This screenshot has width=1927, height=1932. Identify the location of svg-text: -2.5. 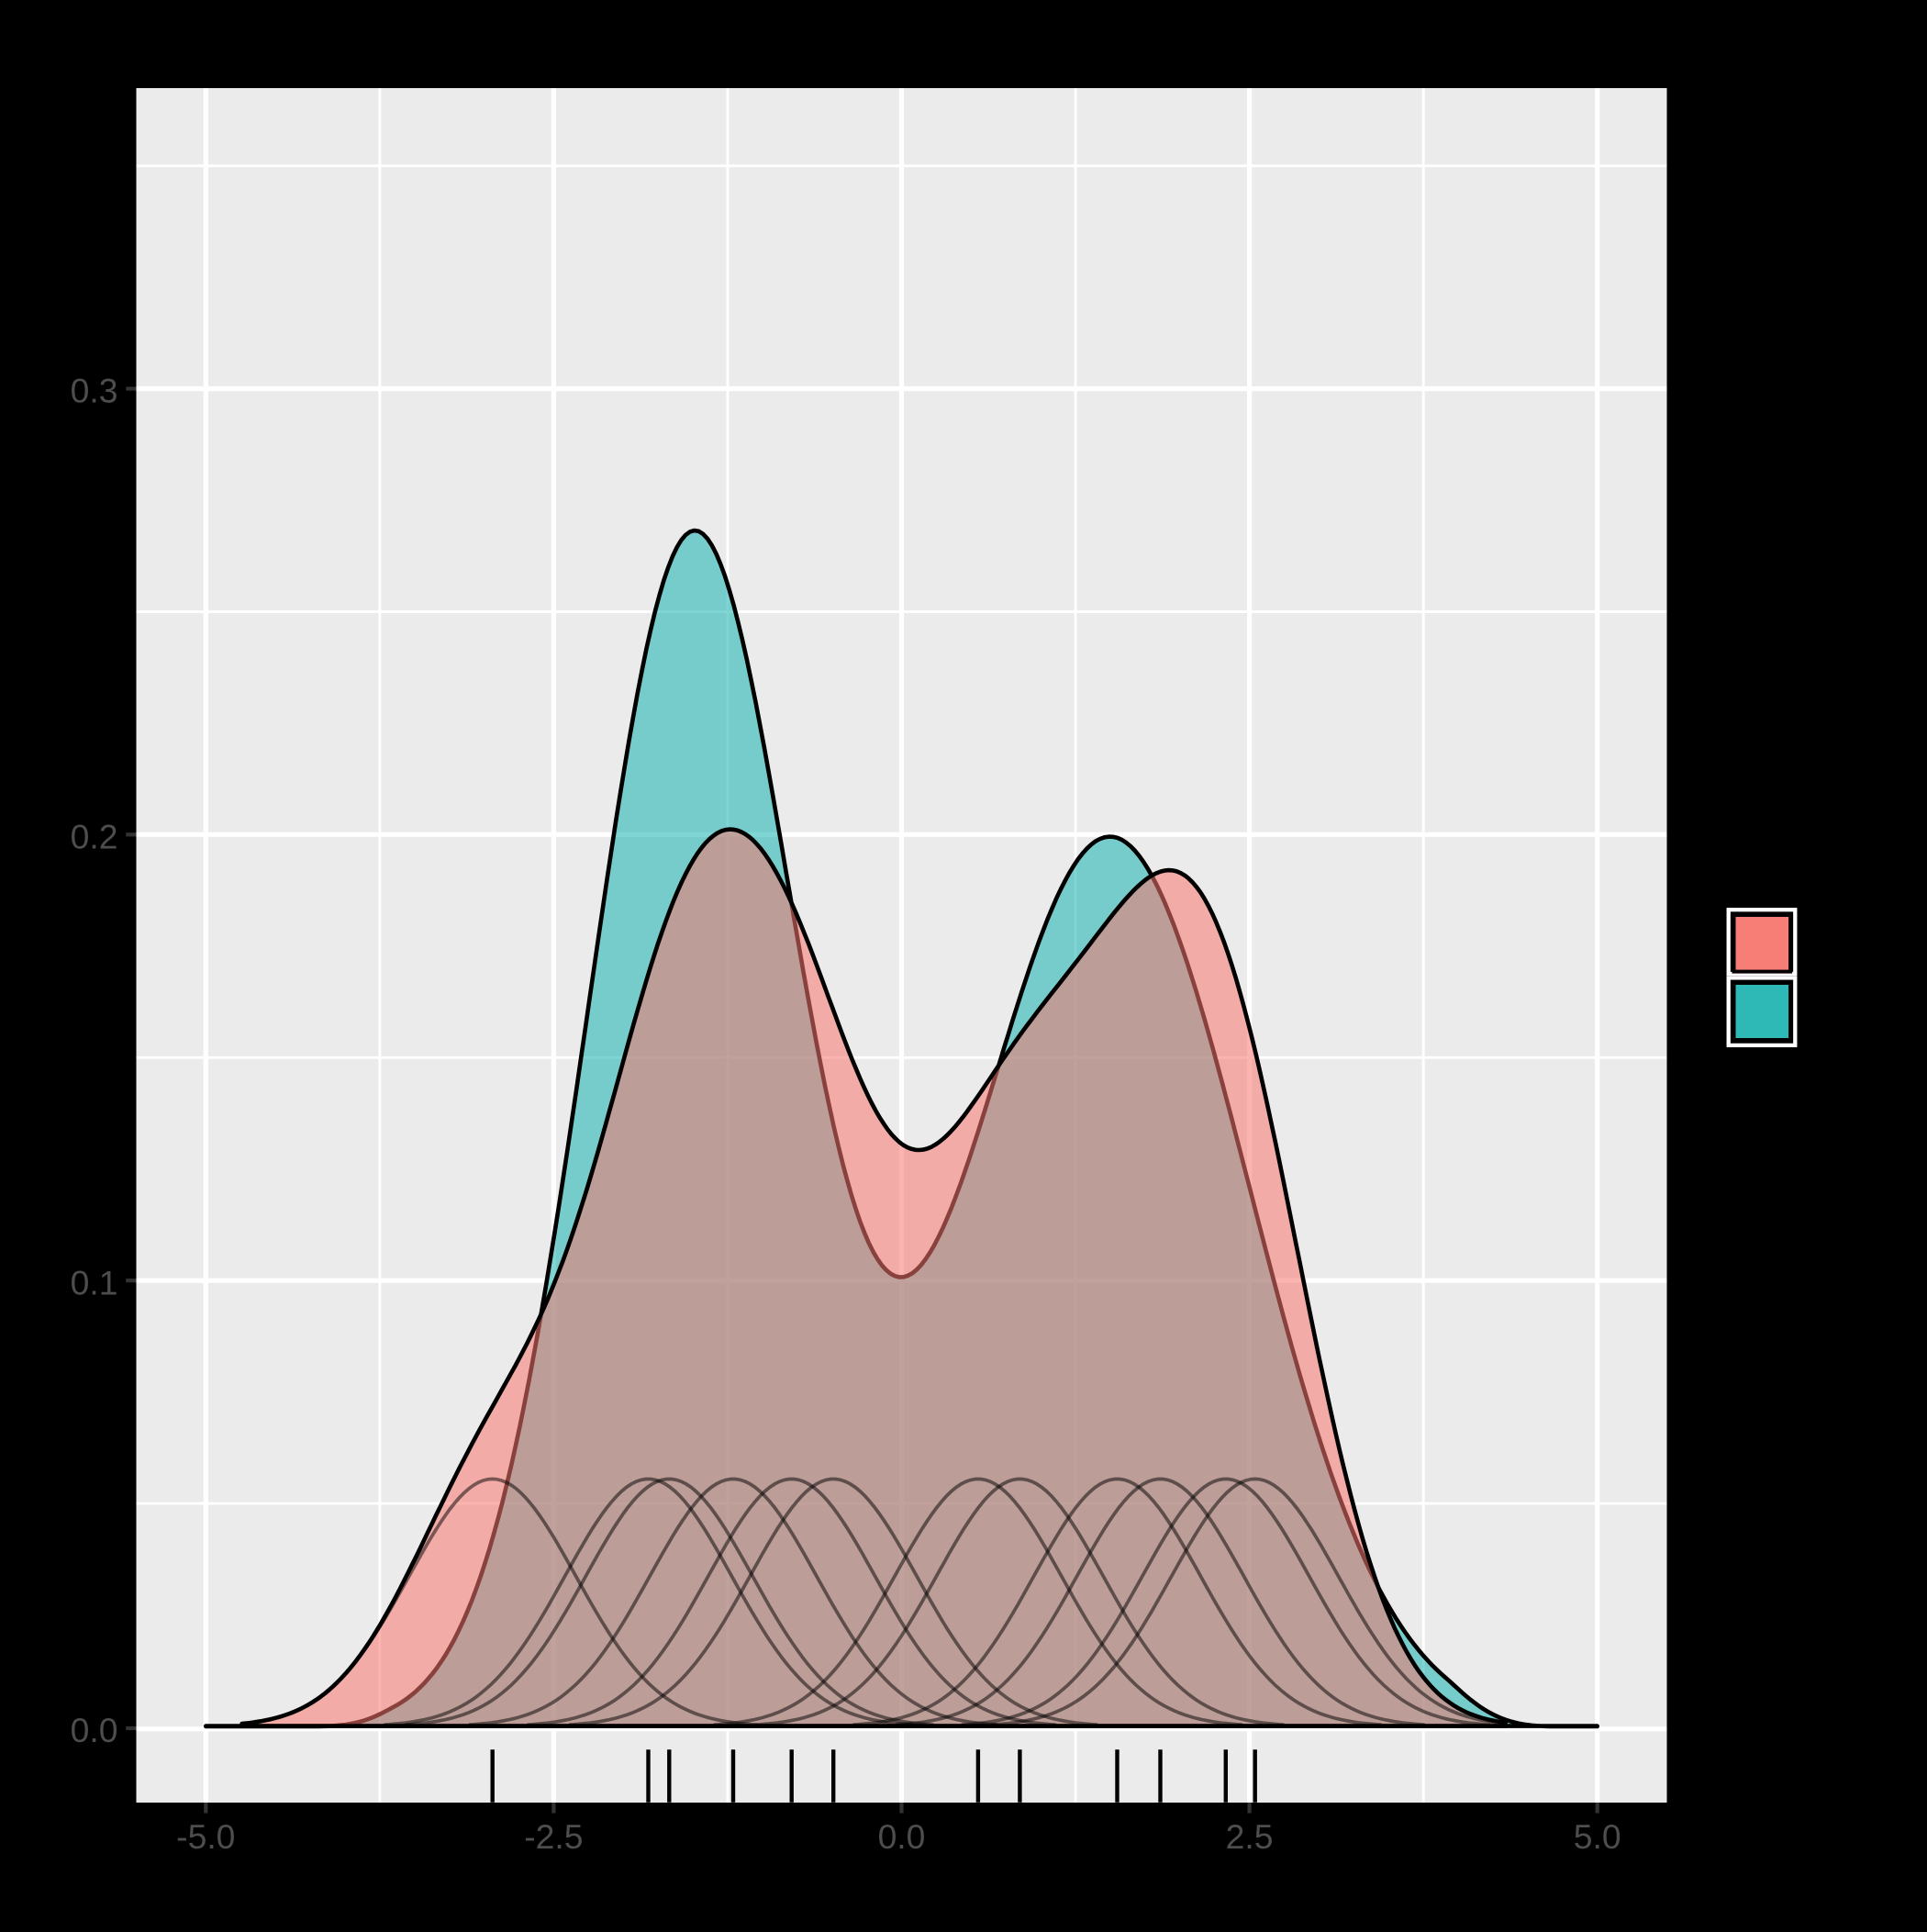
(553, 1836).